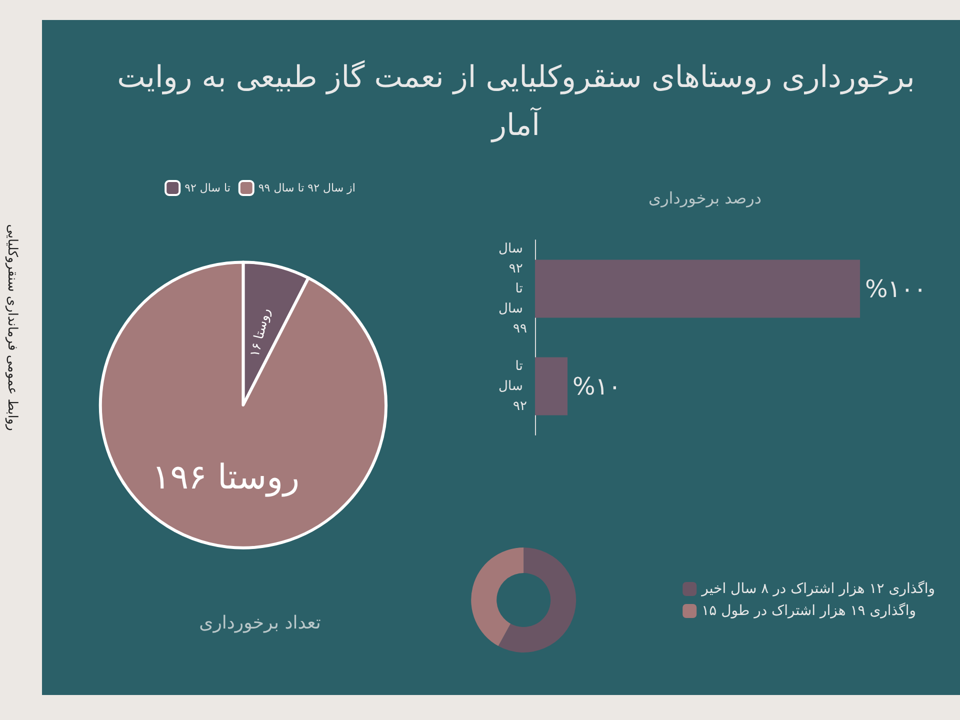 The height and width of the screenshot is (720, 960). I want to click on legend-label: واگذاری ۱۹ هزار اشتراک در طول ۱۵, so click(809, 610).